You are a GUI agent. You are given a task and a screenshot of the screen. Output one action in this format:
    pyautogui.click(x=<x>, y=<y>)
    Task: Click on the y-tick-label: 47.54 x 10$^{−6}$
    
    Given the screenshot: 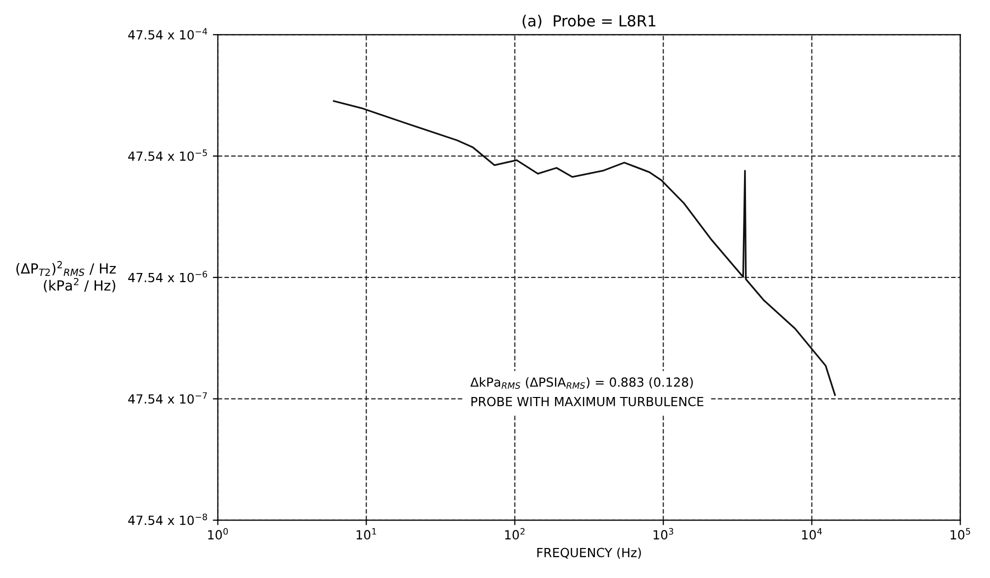 What is the action you would take?
    pyautogui.click(x=168, y=276)
    